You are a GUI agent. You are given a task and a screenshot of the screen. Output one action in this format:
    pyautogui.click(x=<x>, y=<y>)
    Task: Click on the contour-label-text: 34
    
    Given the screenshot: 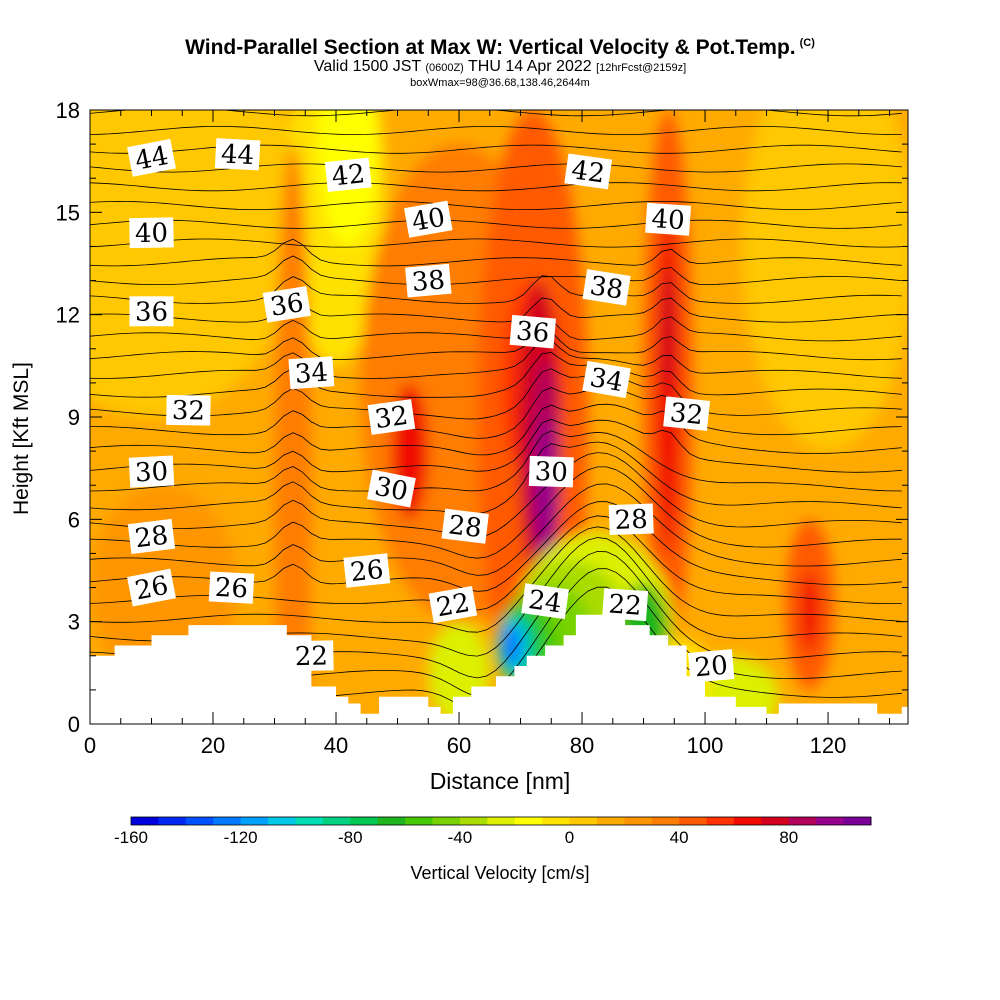 What is the action you would take?
    pyautogui.click(x=311, y=374)
    